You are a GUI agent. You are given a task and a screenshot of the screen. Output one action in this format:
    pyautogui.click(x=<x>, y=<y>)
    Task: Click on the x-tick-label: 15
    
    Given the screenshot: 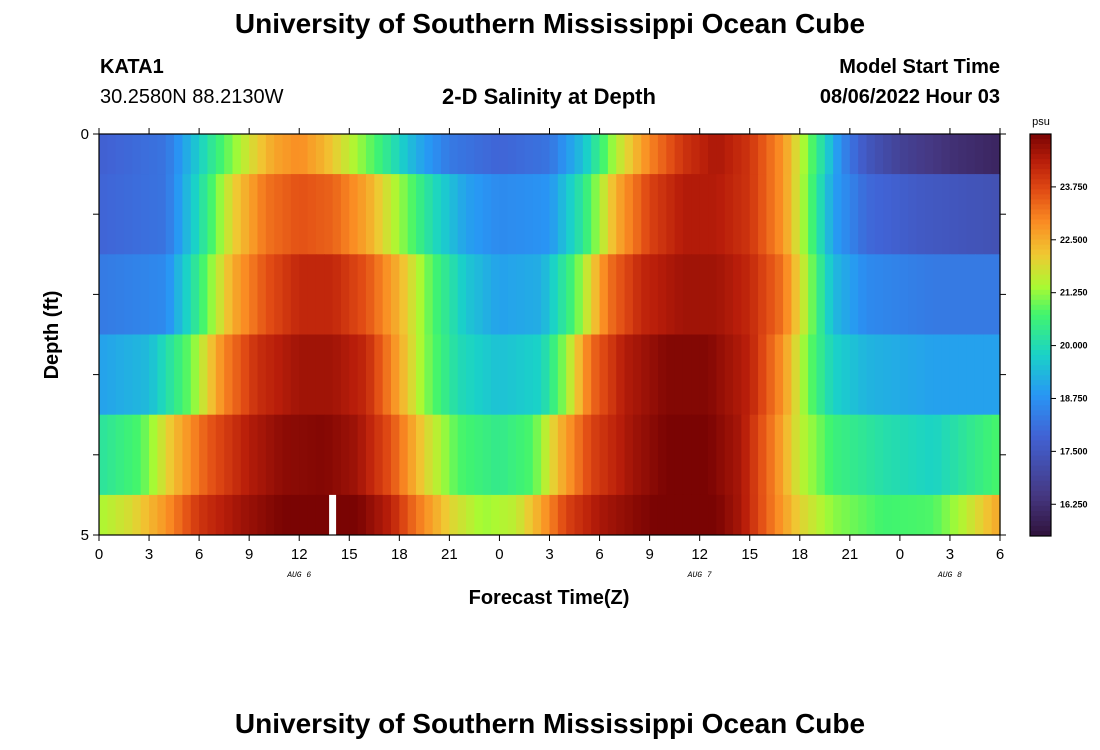 What is the action you would take?
    pyautogui.click(x=349, y=554)
    